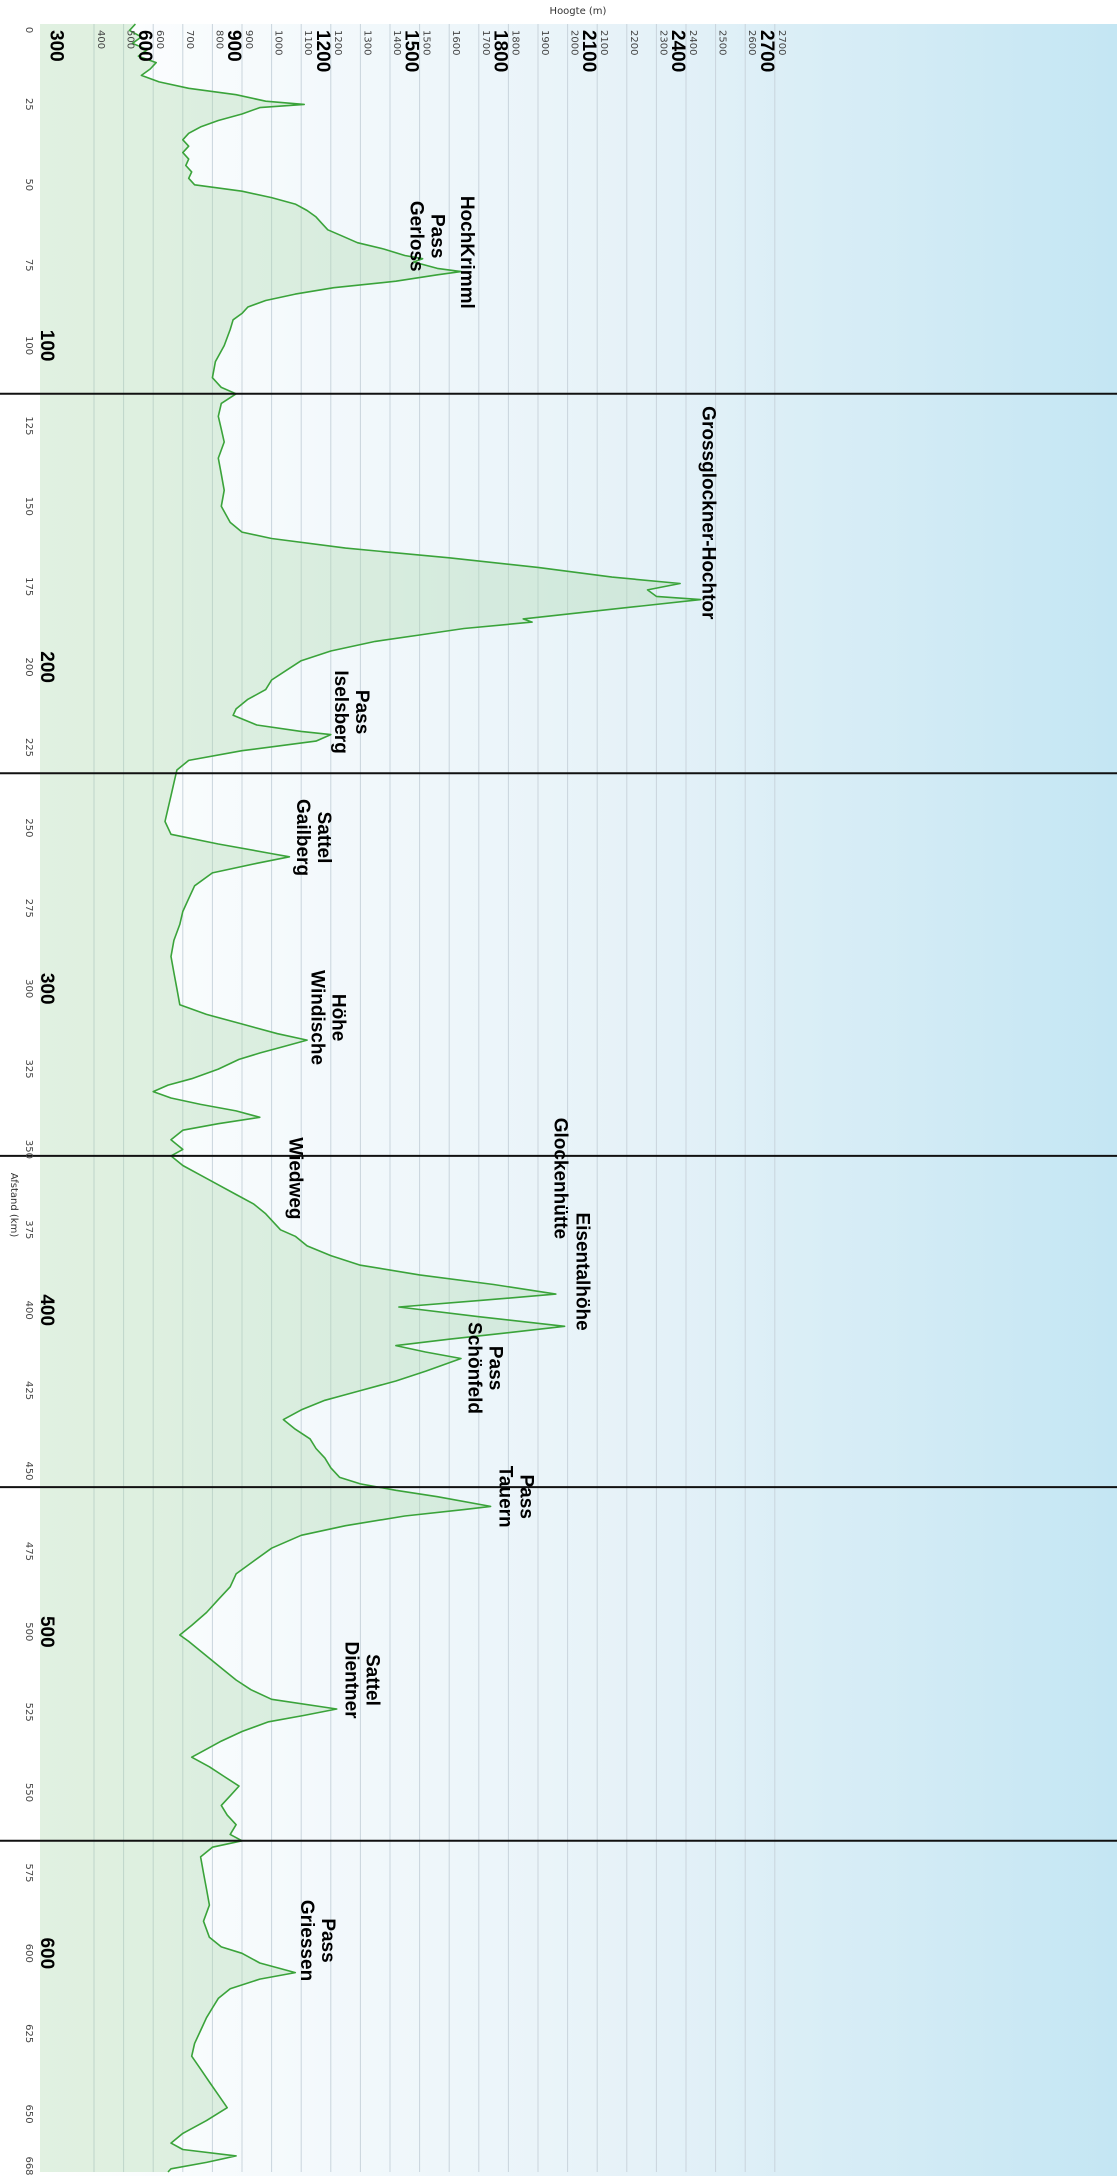 The height and width of the screenshot is (2176, 1117). I want to click on height-tick-1100: 1100, so click(307, 42).